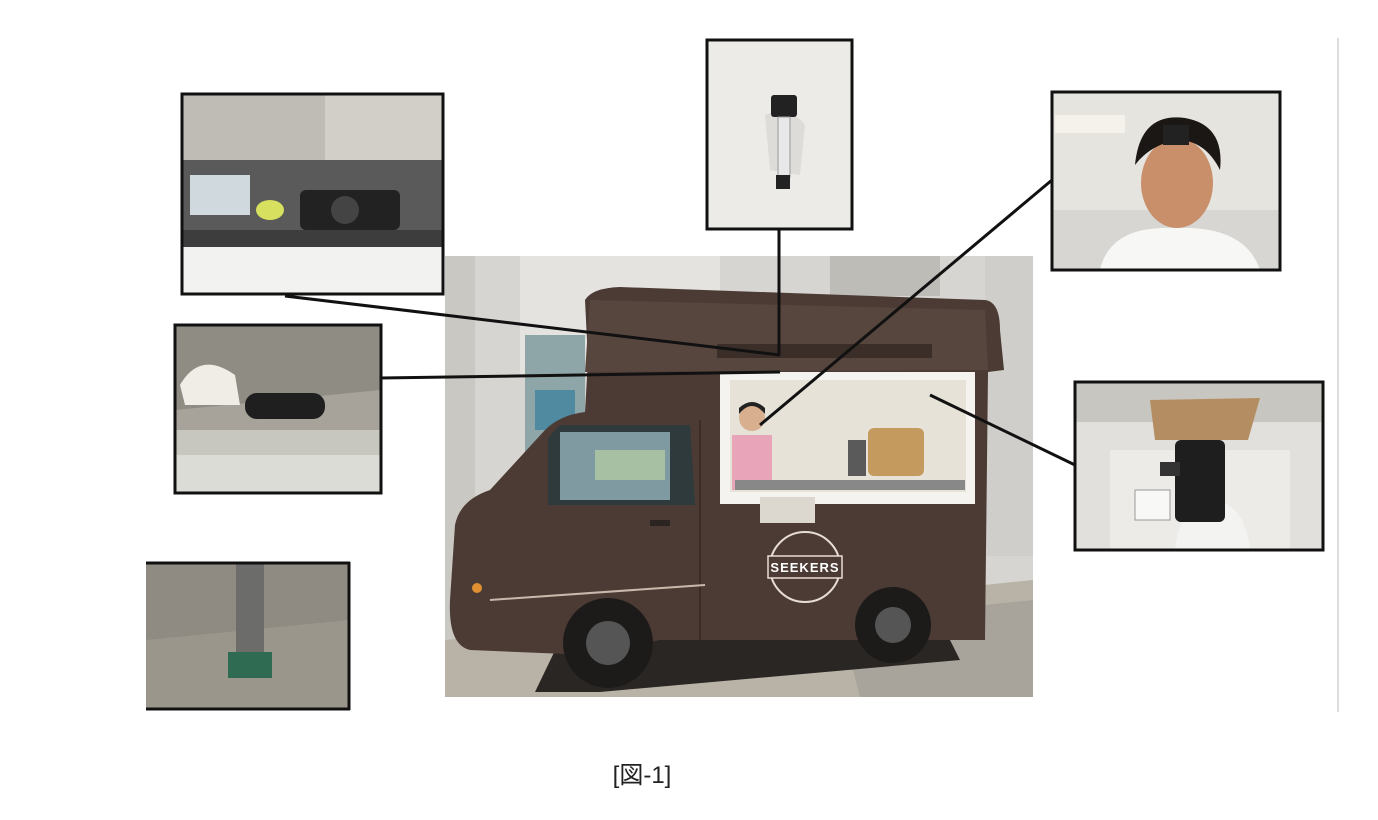  I want to click on figure-caption: [図-1], so click(642, 775).